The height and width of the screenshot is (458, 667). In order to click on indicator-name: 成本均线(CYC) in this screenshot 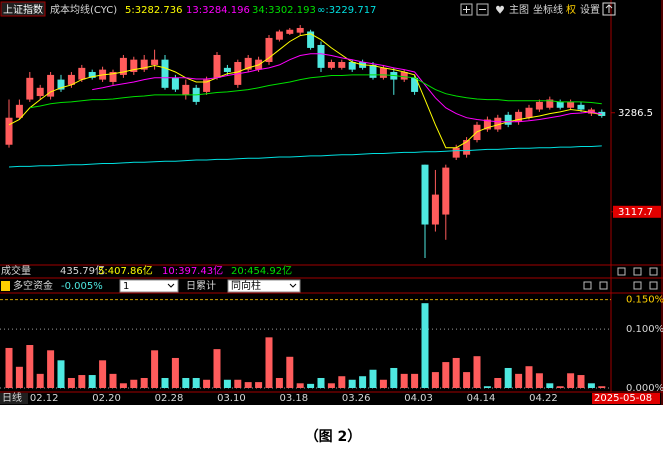, I will do `click(83, 9)`.